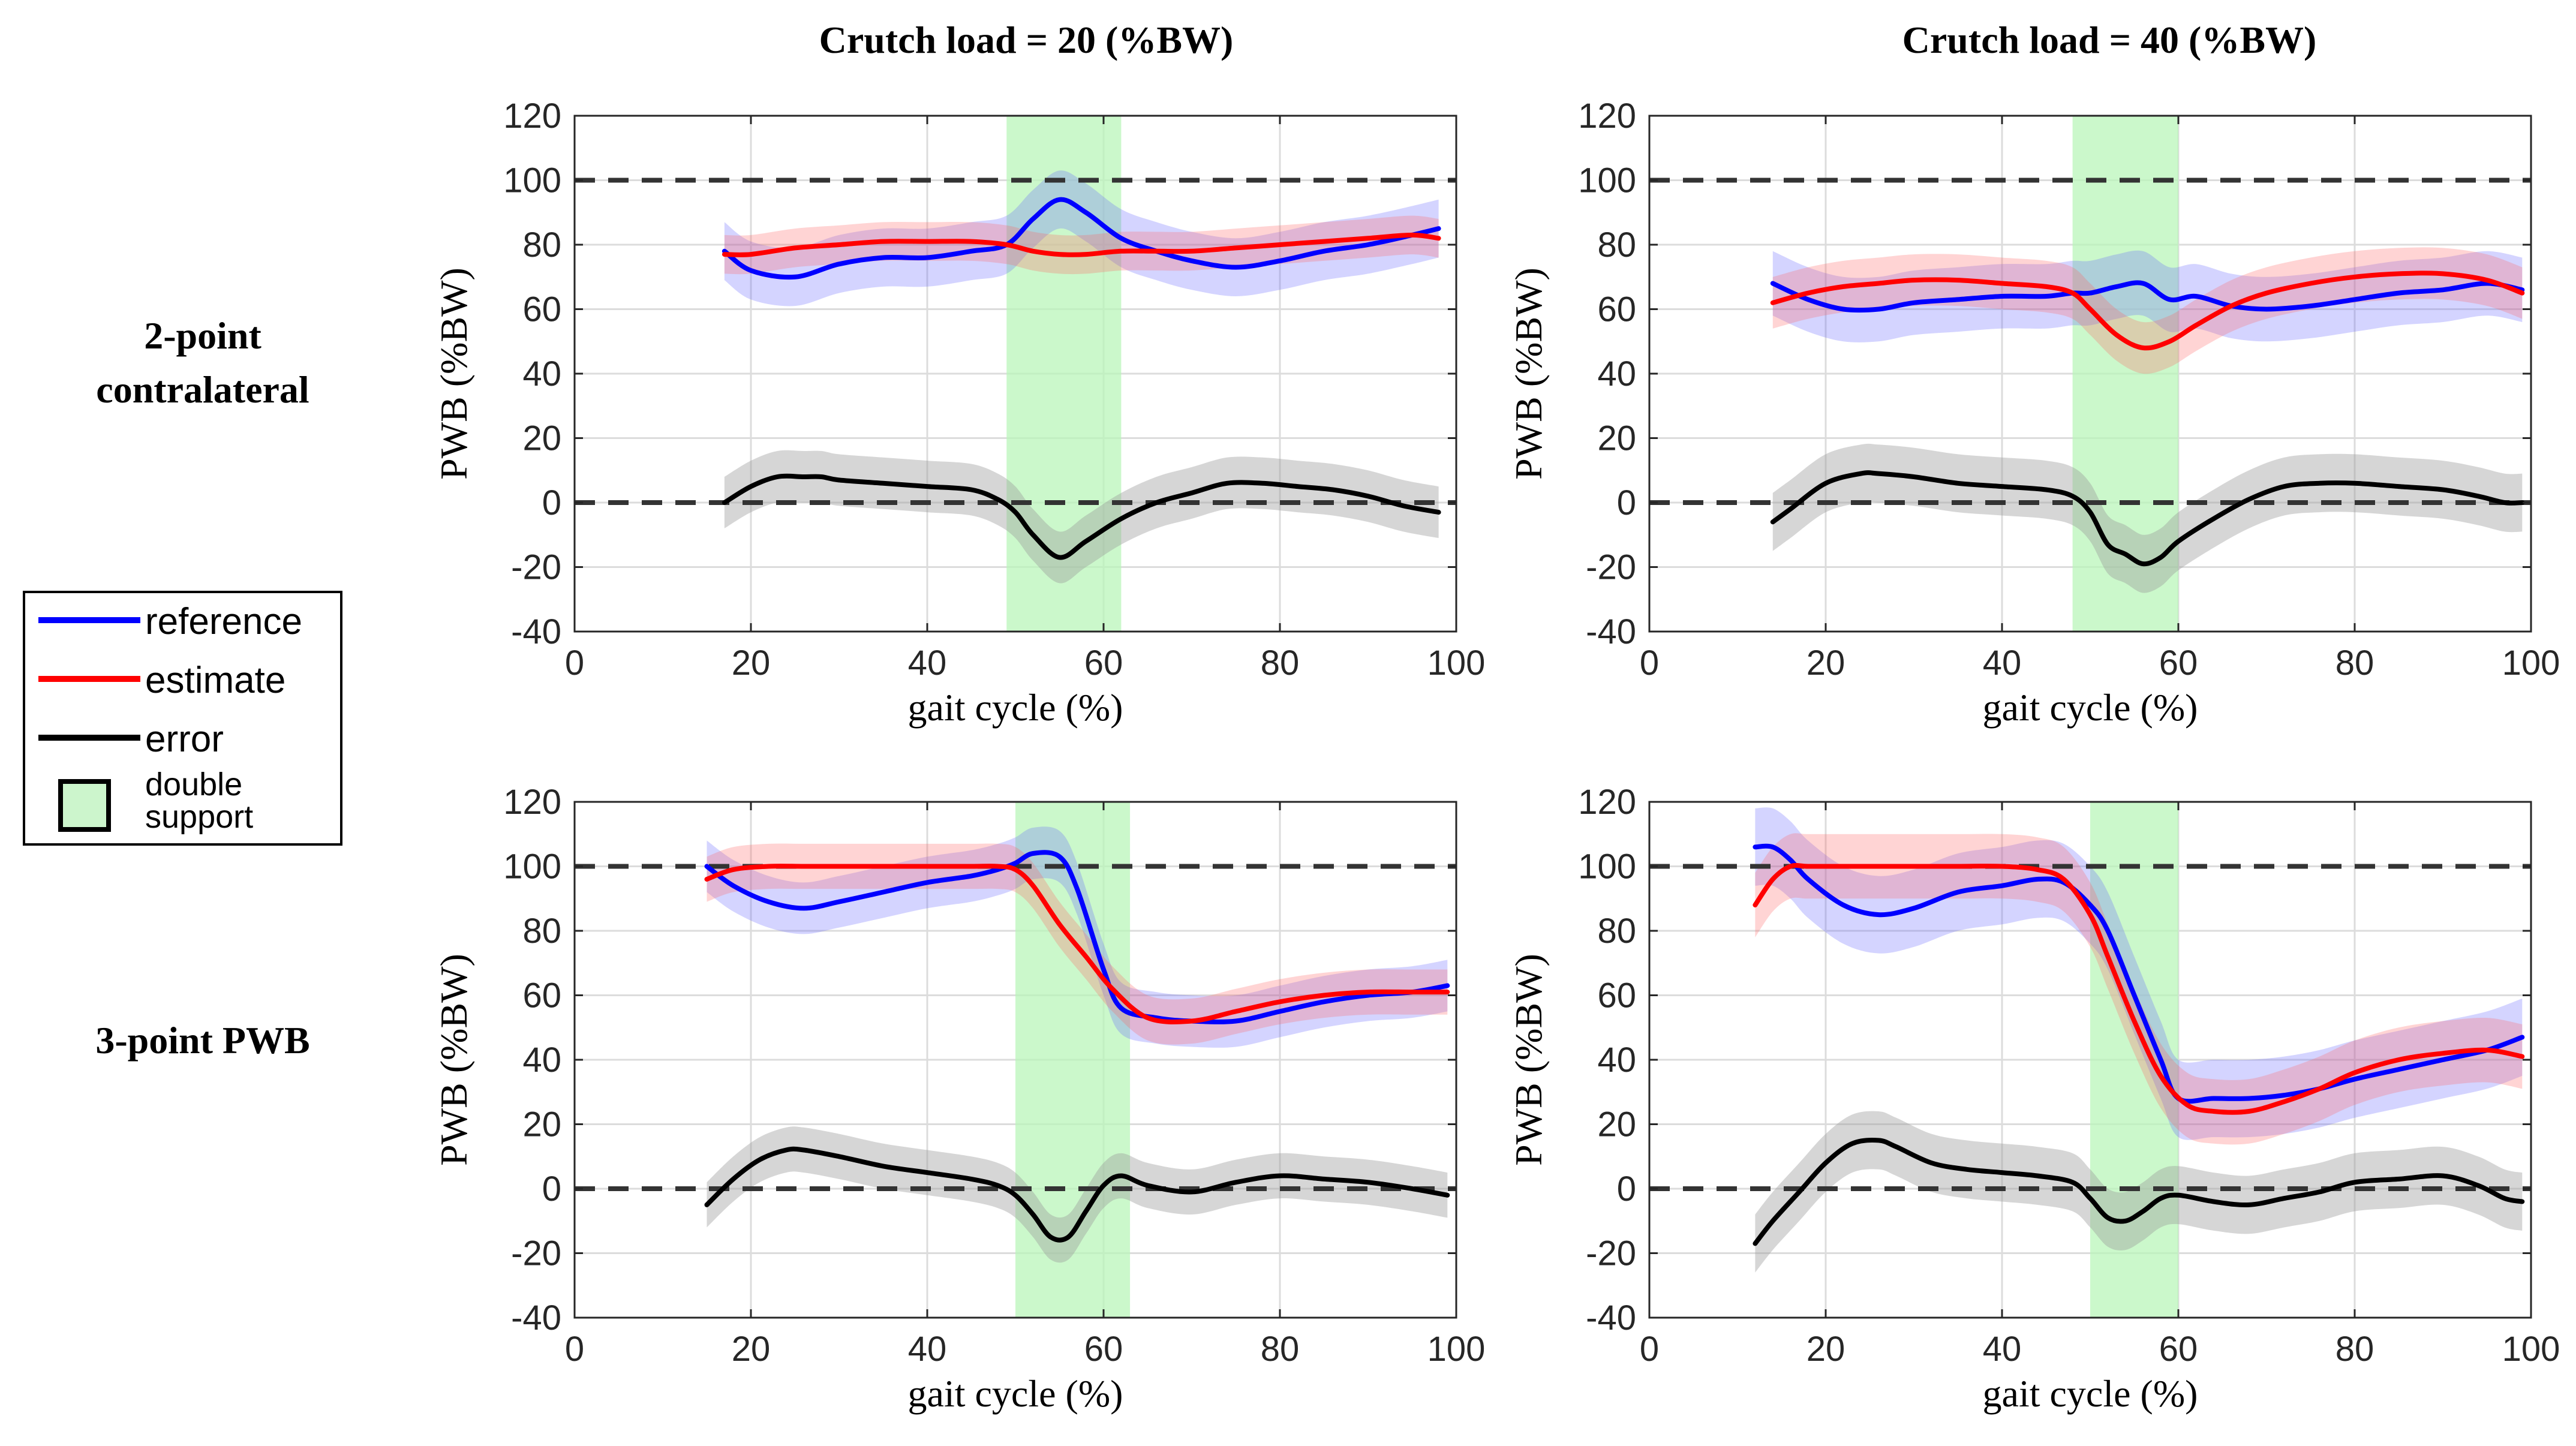  I want to click on legend-item-error: error, so click(182, 738).